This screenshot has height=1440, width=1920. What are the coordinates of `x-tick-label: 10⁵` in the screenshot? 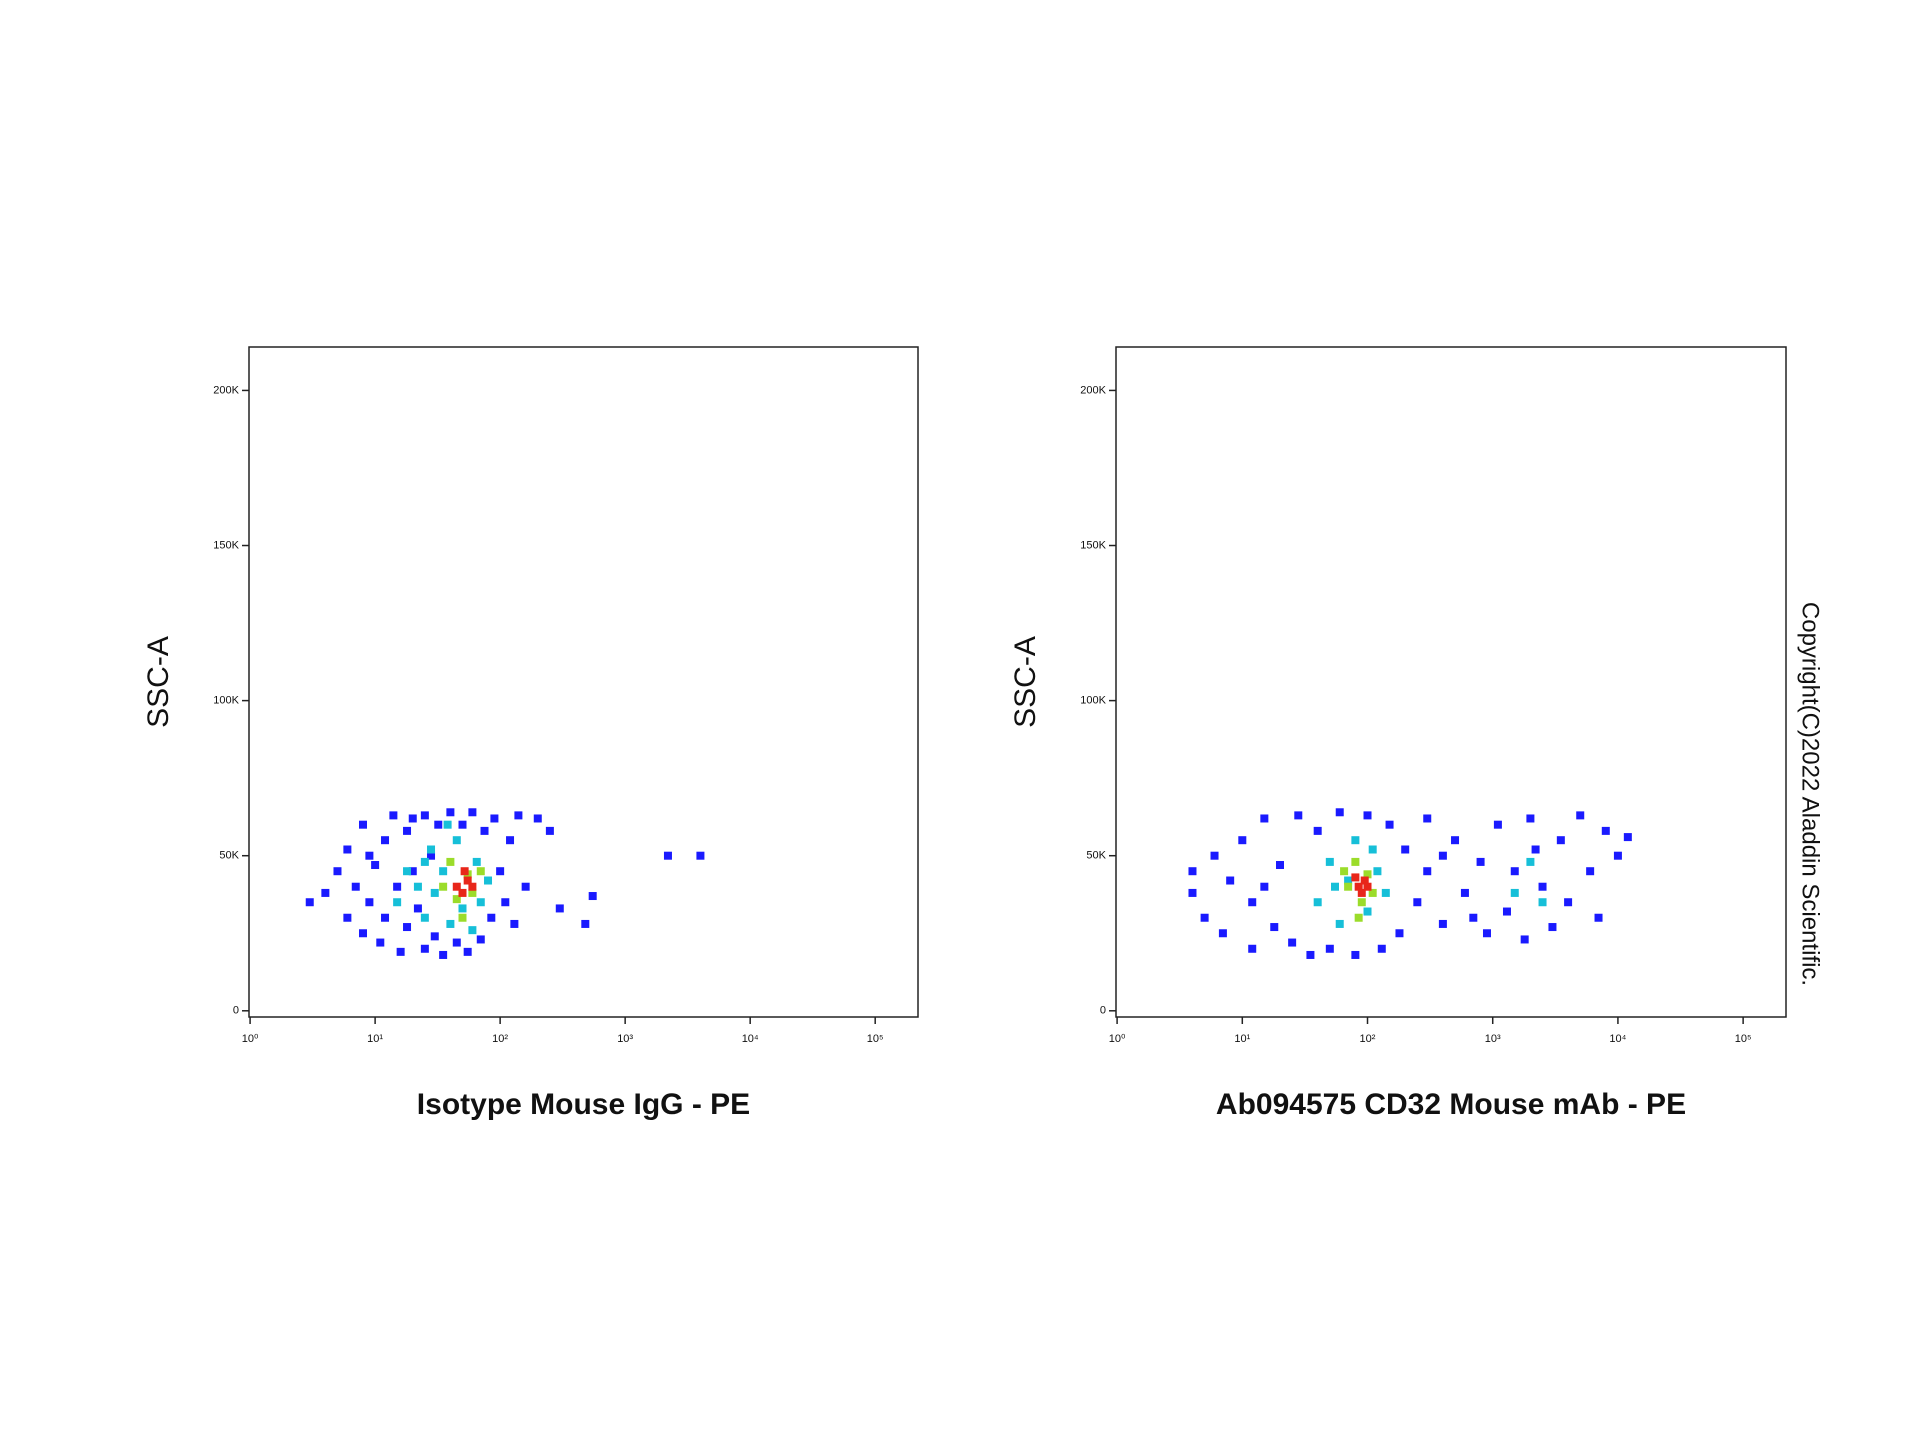 It's located at (875, 1039).